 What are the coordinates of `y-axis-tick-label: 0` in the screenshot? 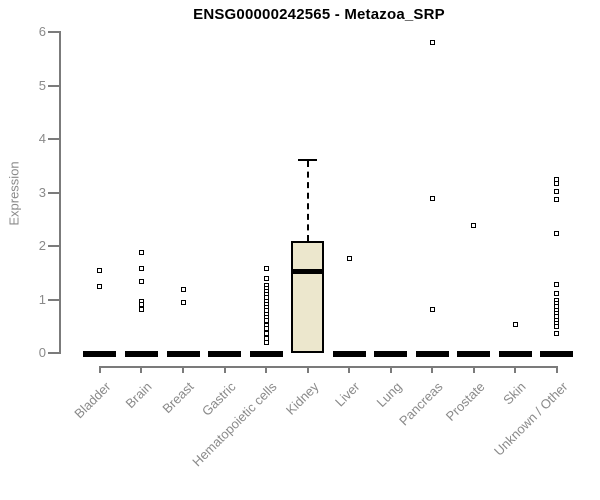 It's located at (42, 352).